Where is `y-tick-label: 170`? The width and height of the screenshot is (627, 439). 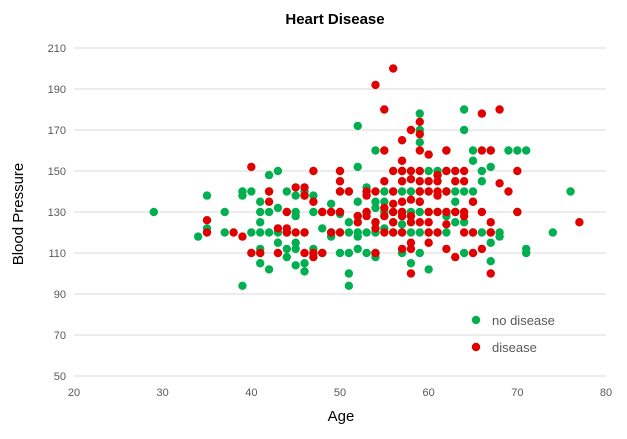
y-tick-label: 170 is located at coordinates (57, 131).